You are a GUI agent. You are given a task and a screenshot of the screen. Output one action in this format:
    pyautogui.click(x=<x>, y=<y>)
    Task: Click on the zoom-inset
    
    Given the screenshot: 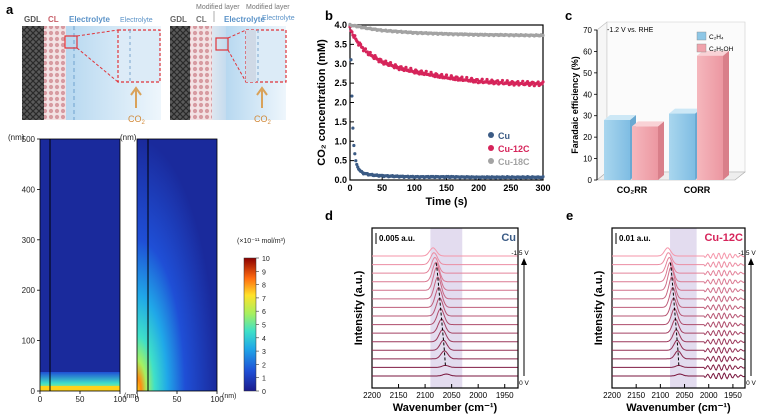 What is the action you would take?
    pyautogui.click(x=139, y=56)
    